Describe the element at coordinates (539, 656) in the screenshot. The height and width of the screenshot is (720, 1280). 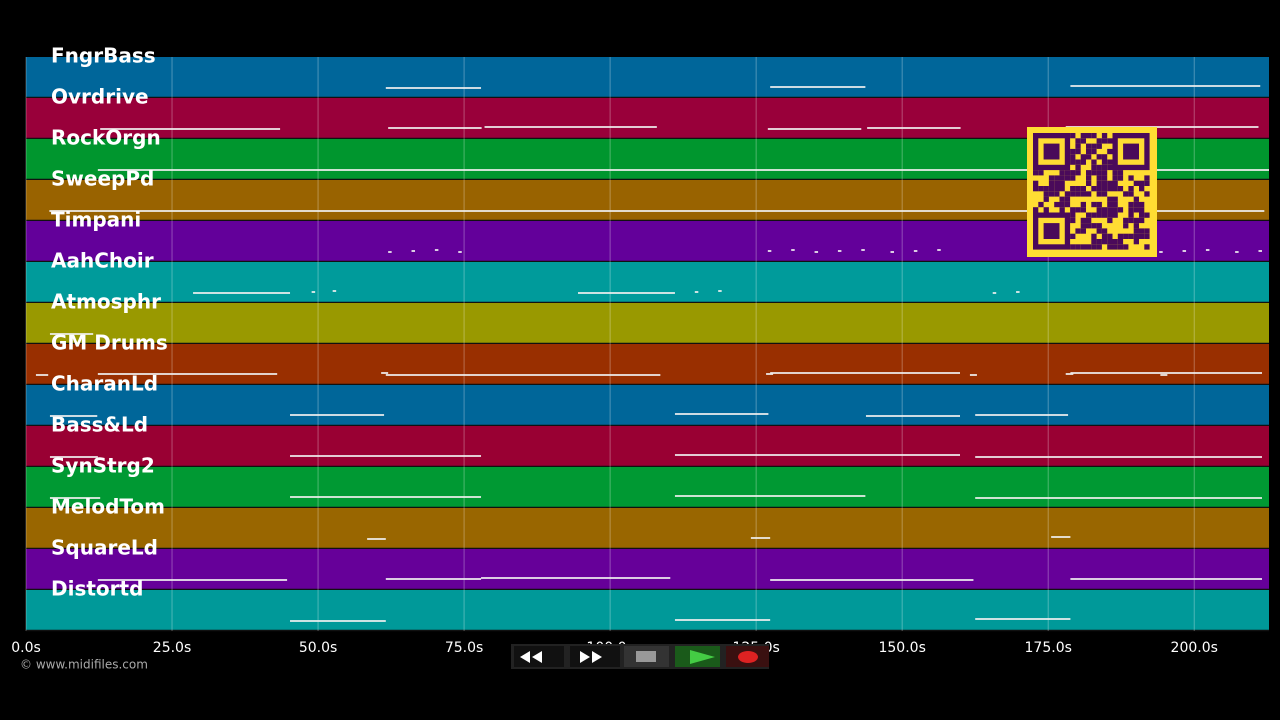
I see `rewind-button` at that location.